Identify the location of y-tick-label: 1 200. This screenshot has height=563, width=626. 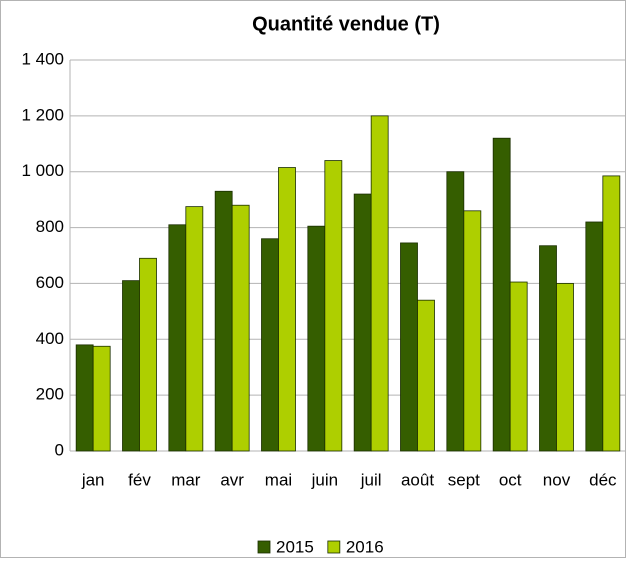
(42, 114).